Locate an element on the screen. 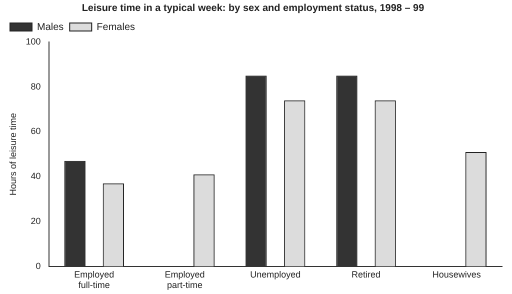 This screenshot has height=294, width=512. chart-title: Leisure time in a typical week: by sex and employment status, 1998 – 99 is located at coordinates (253, 8).